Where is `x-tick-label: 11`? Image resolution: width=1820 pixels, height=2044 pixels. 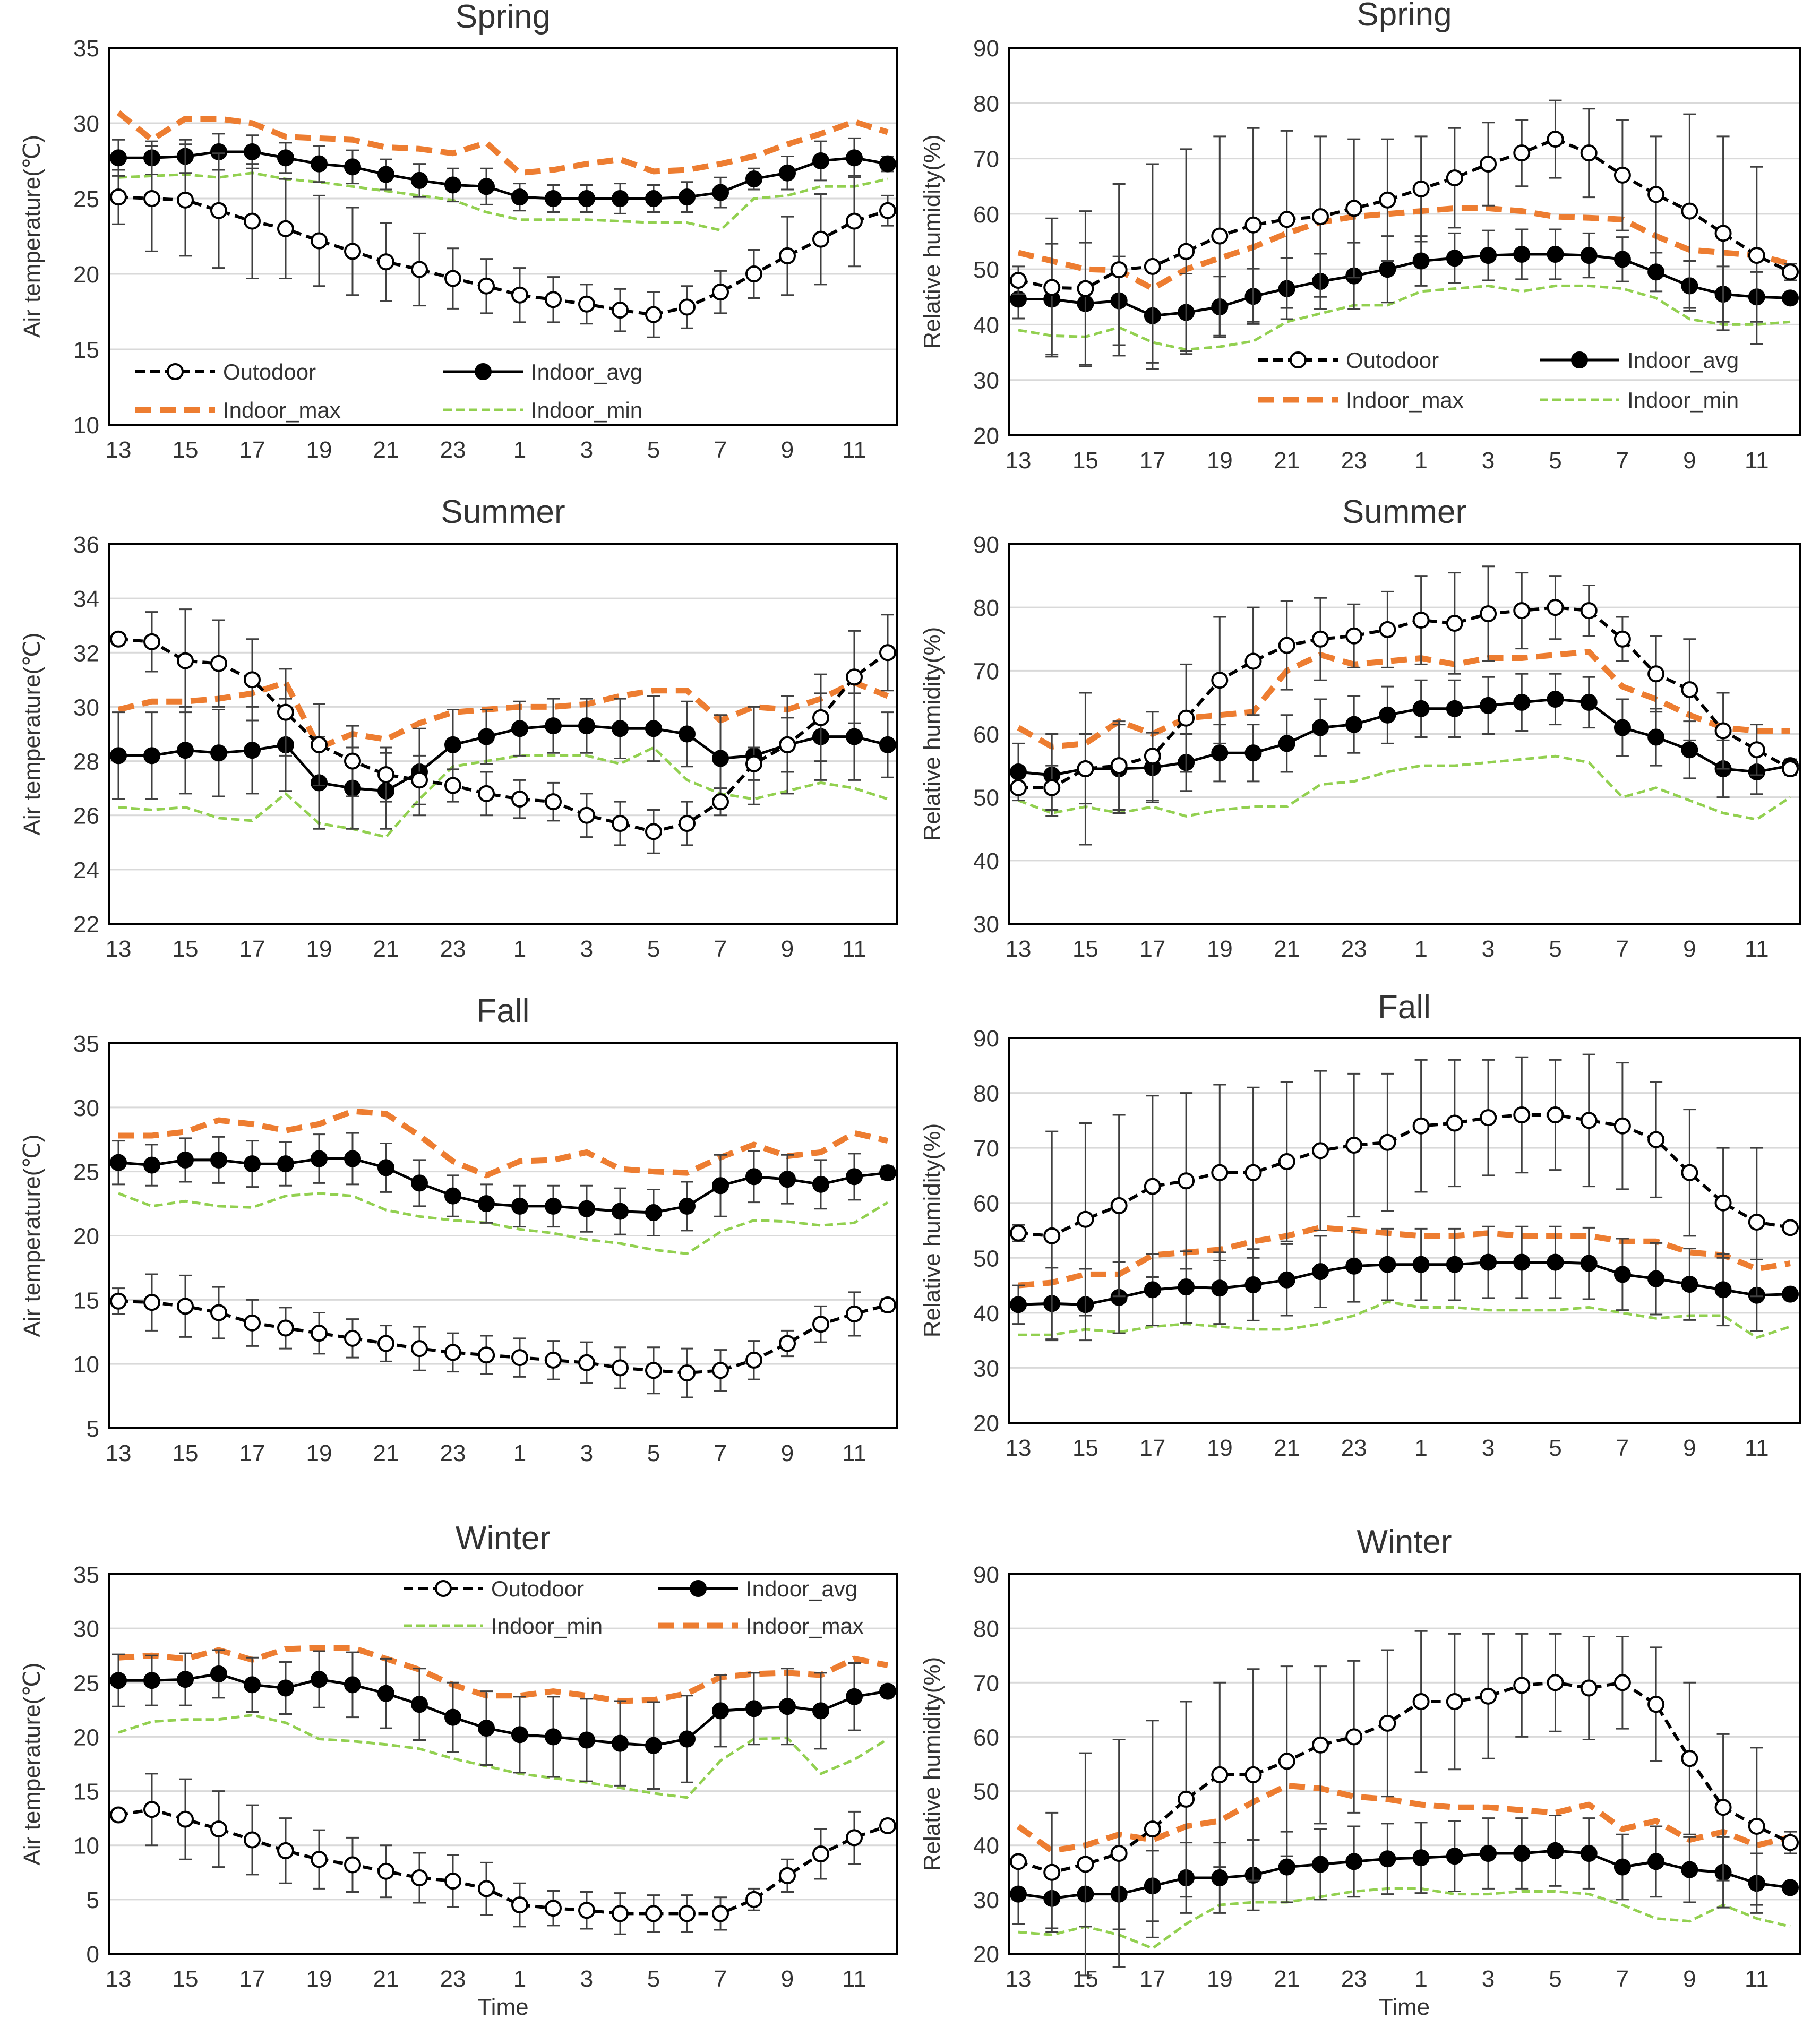 x-tick-label: 11 is located at coordinates (854, 1979).